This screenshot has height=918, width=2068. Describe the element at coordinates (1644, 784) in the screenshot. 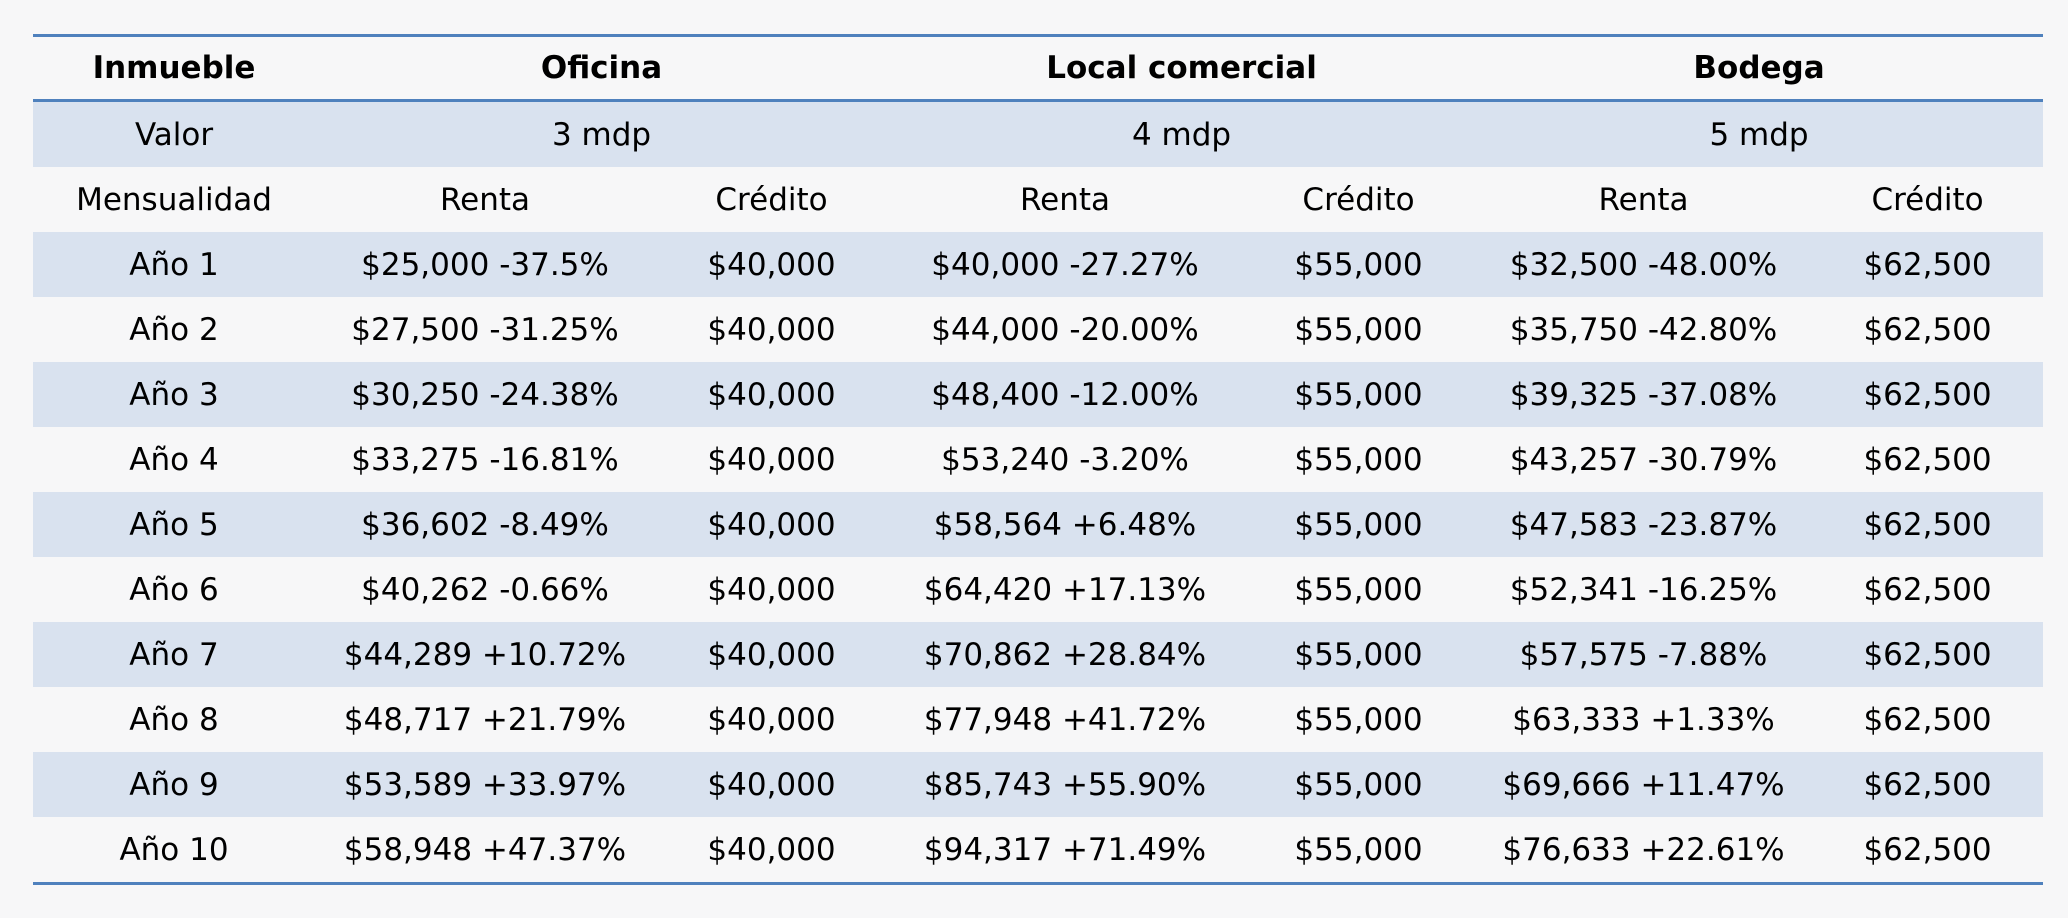

I see `cell-bodega-renta: $69,666 +11.47%` at that location.